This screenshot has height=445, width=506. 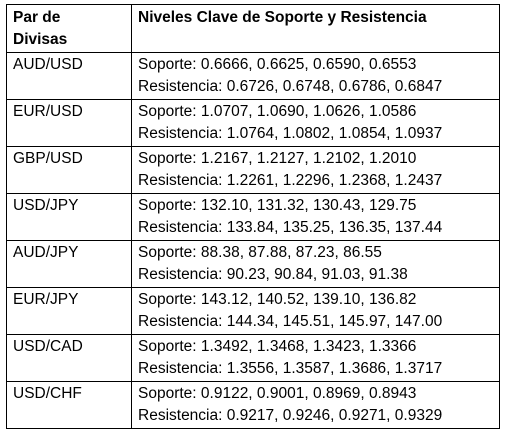 I want to click on resistance-levels: Resistencia: 90.23, 90.84, 91.03, 91.38, so click(x=273, y=274).